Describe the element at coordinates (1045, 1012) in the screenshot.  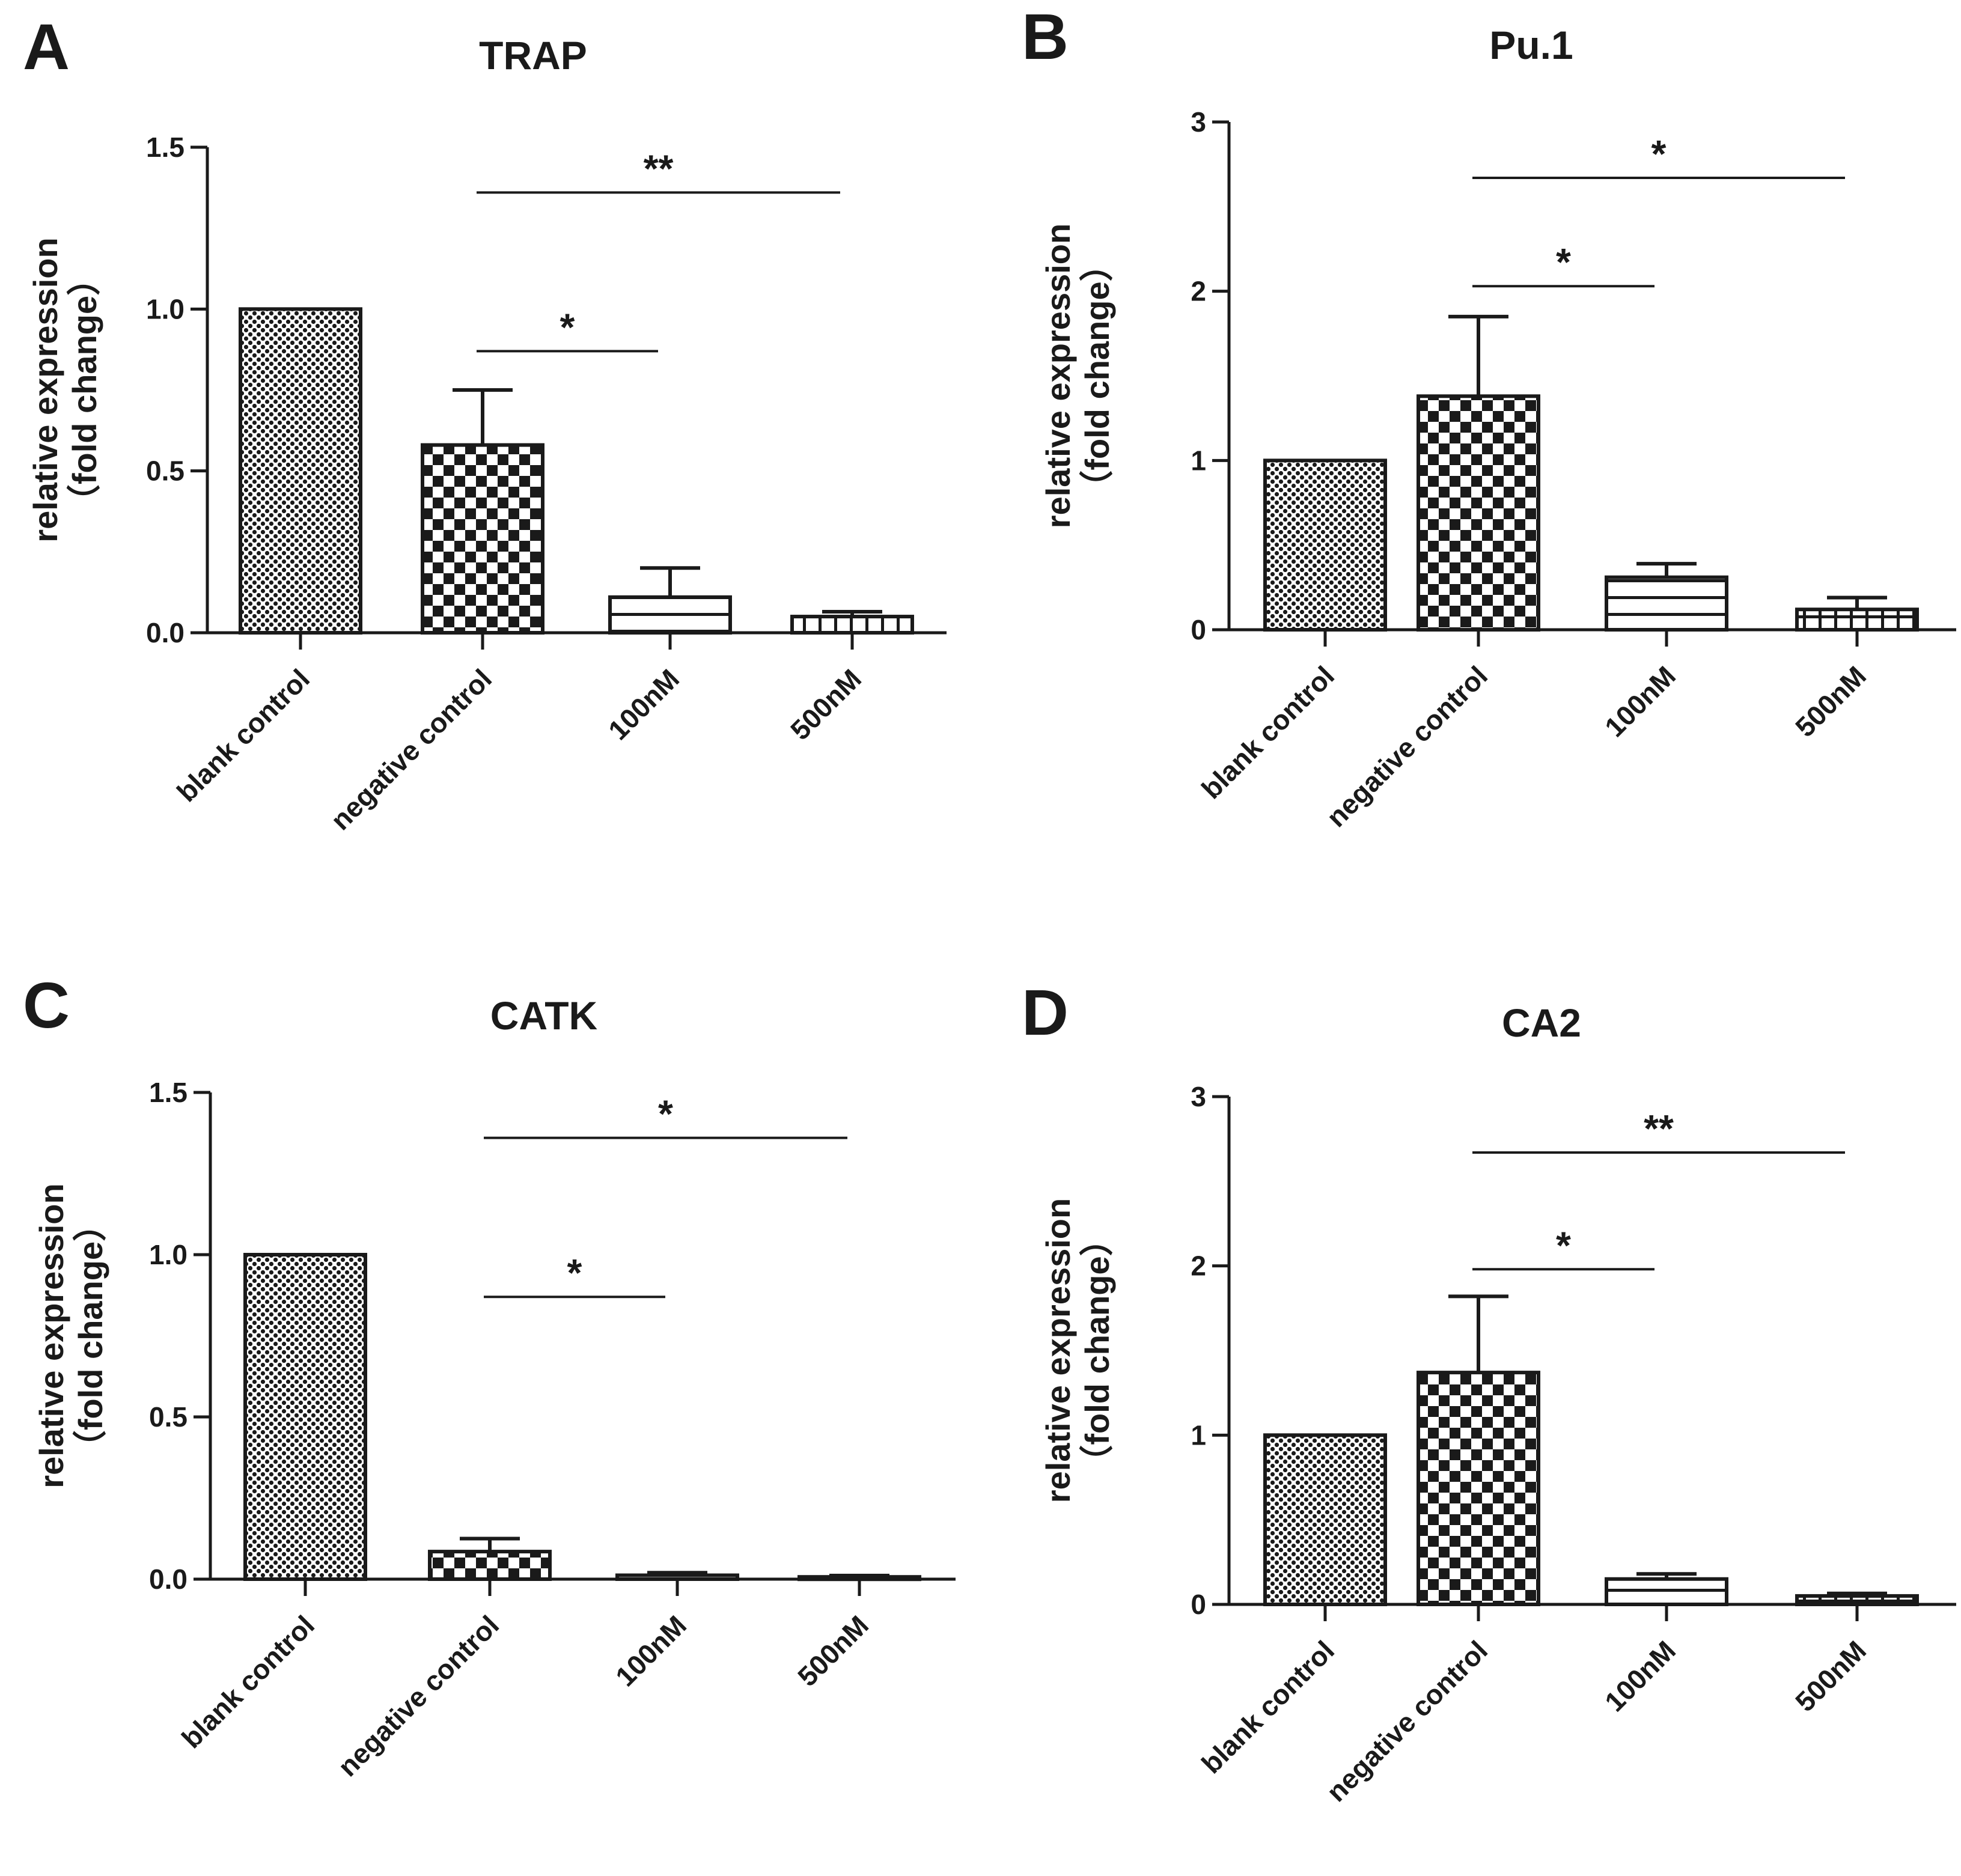
I see `panel-label: D` at that location.